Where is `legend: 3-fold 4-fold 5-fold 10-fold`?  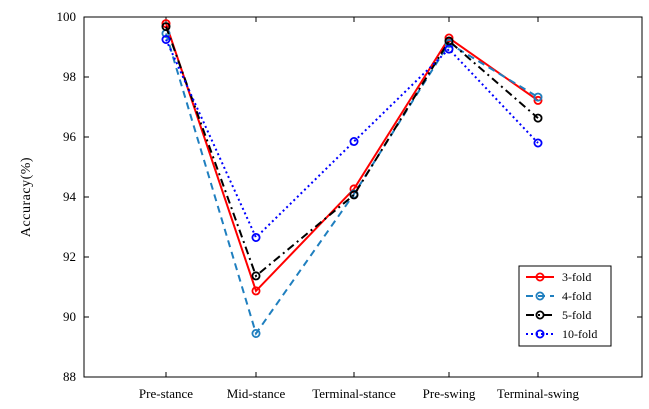 legend: 3-fold 4-fold 5-fold 10-fold is located at coordinates (565, 306).